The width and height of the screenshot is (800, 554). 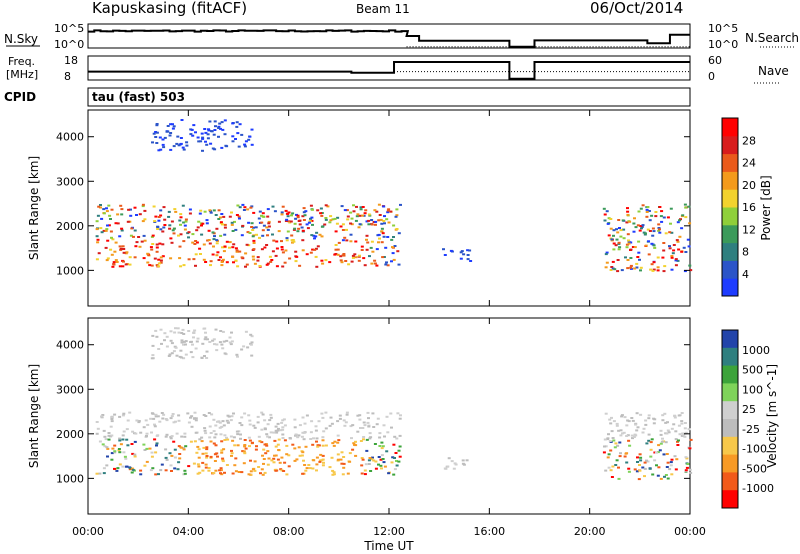 I want to click on colorbar-tick-label: 1000, so click(x=756, y=350).